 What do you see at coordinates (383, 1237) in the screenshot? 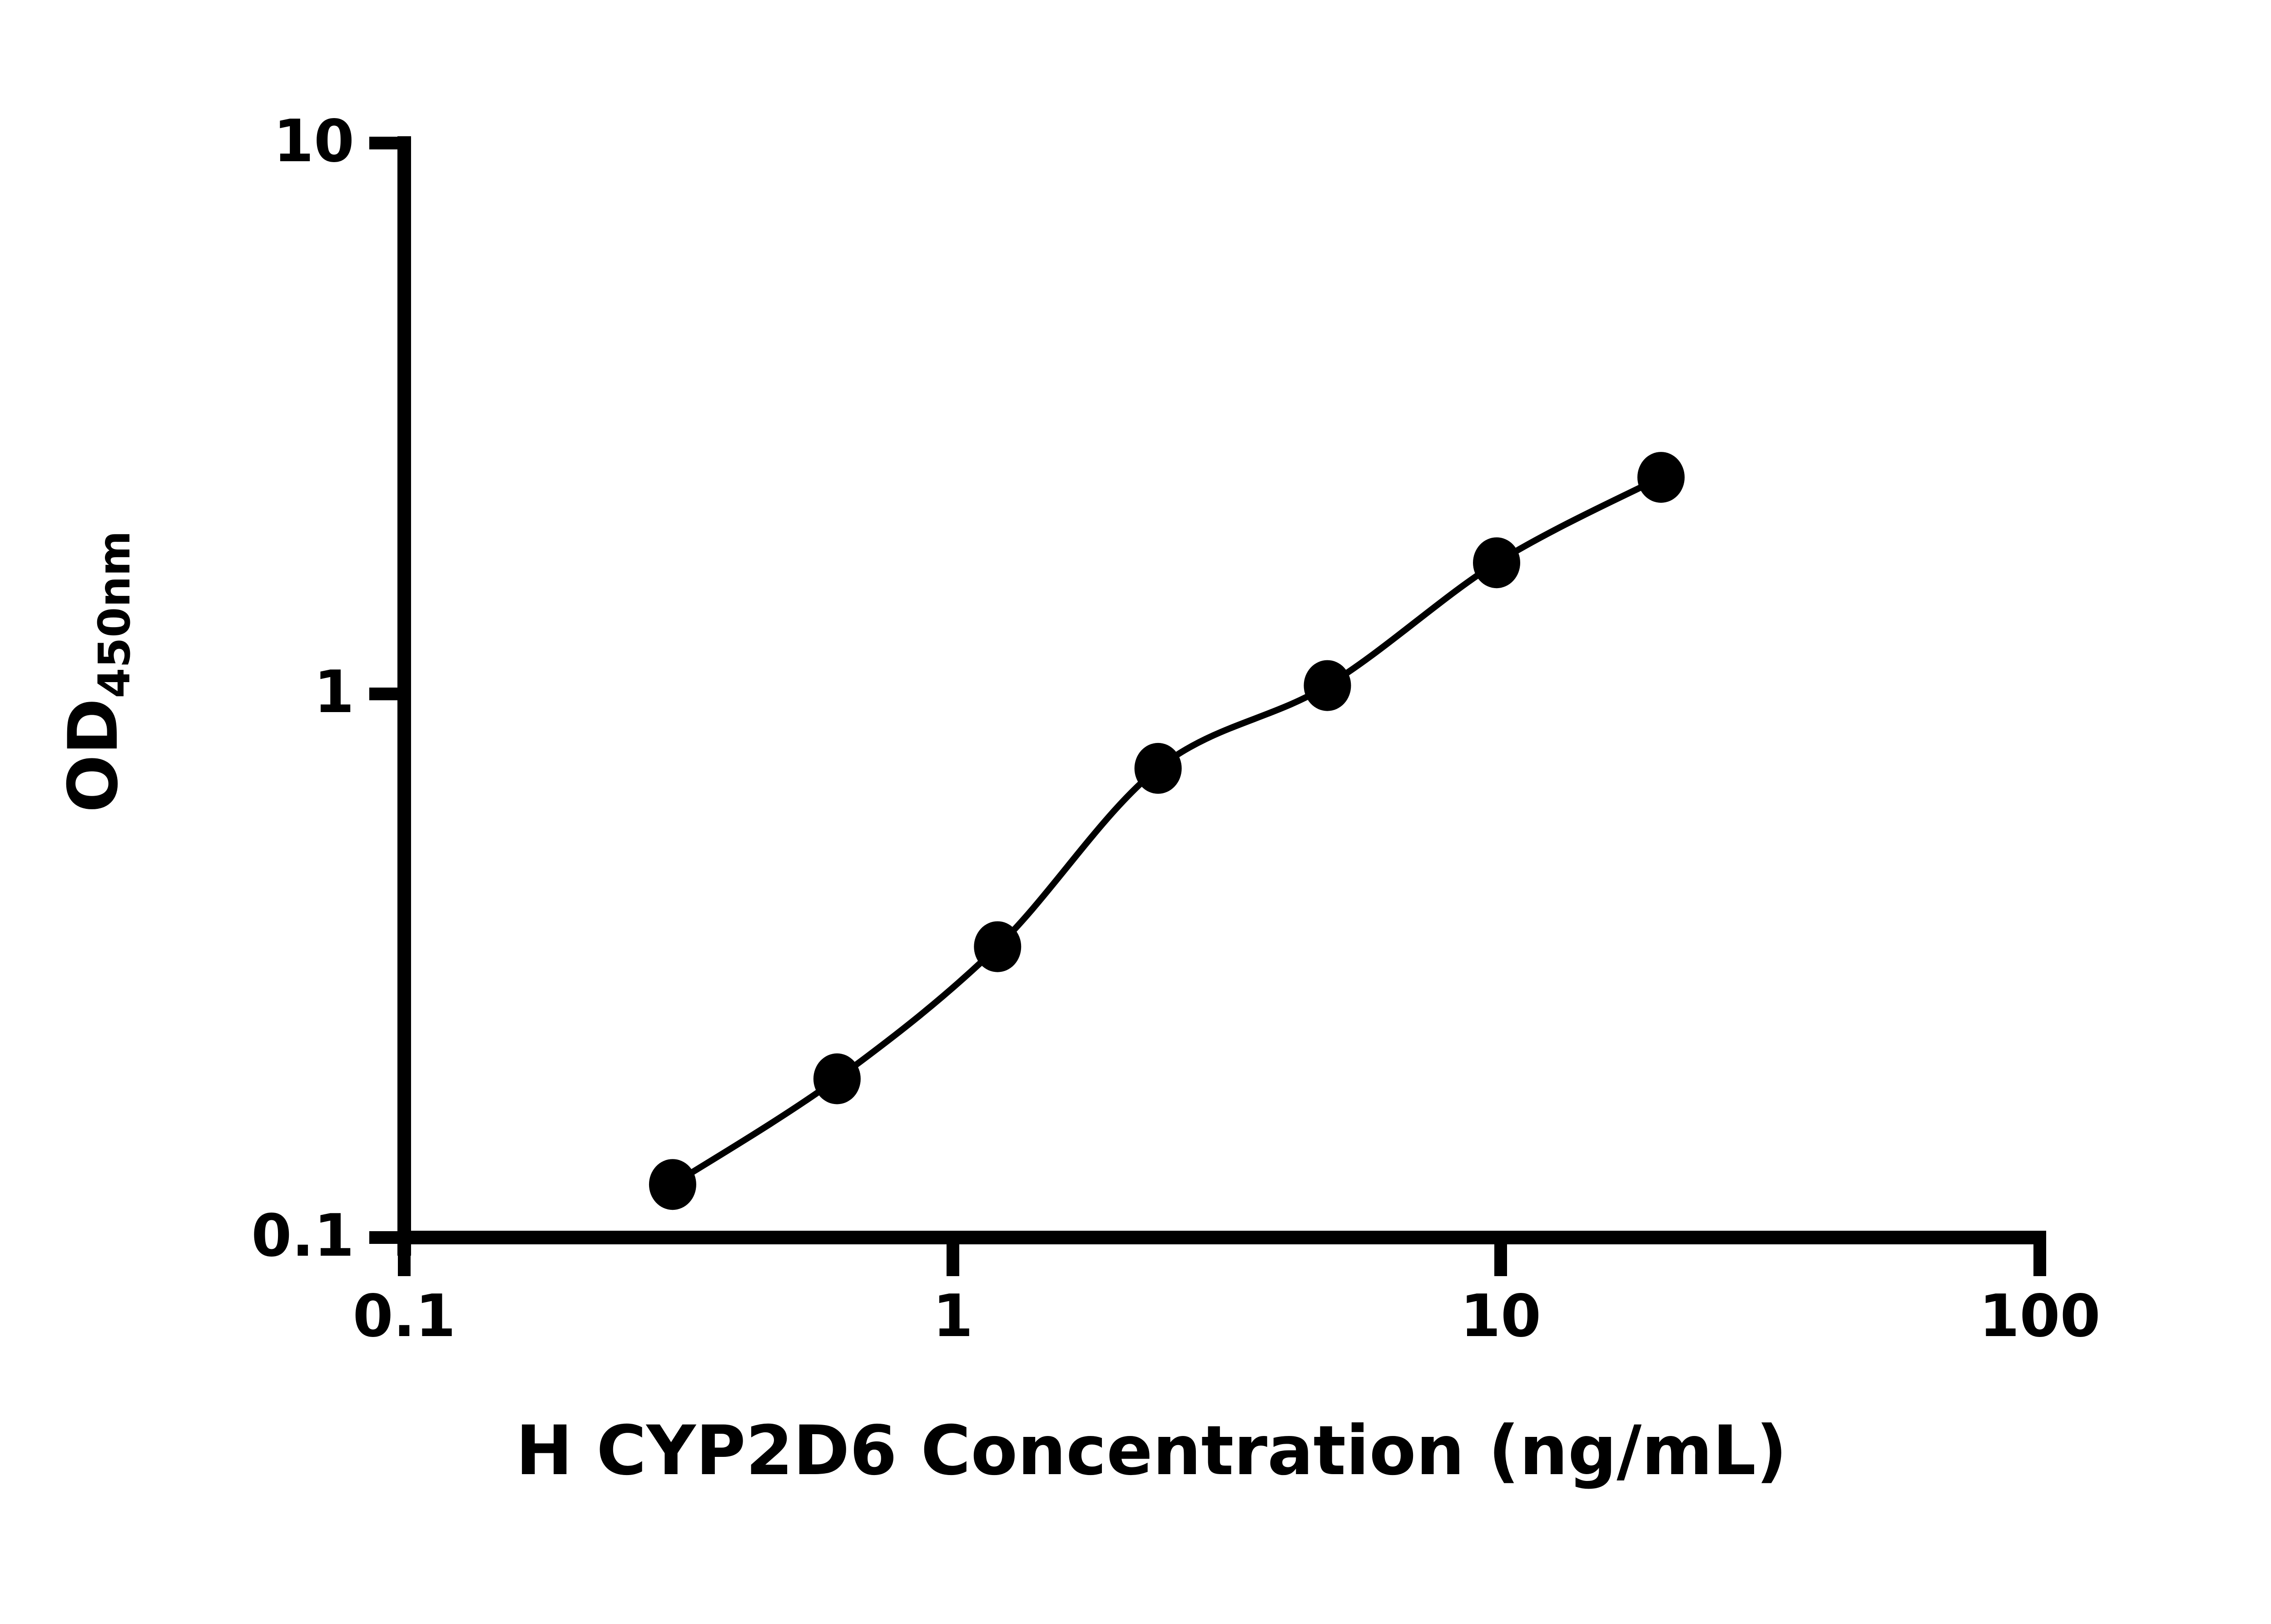
I see `y-tick-0.1` at bounding box center [383, 1237].